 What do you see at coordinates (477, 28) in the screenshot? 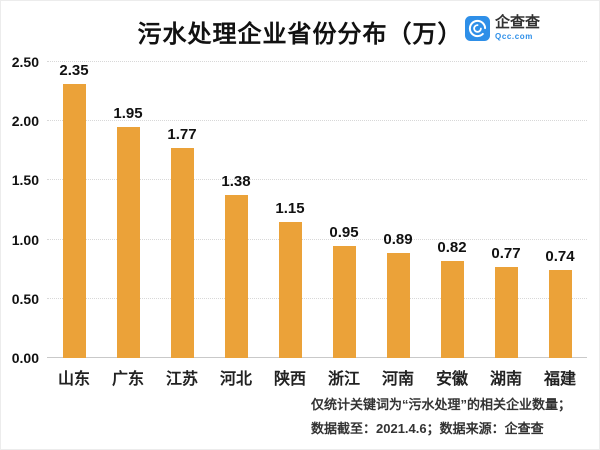
I see `qichacha-logo-icon` at bounding box center [477, 28].